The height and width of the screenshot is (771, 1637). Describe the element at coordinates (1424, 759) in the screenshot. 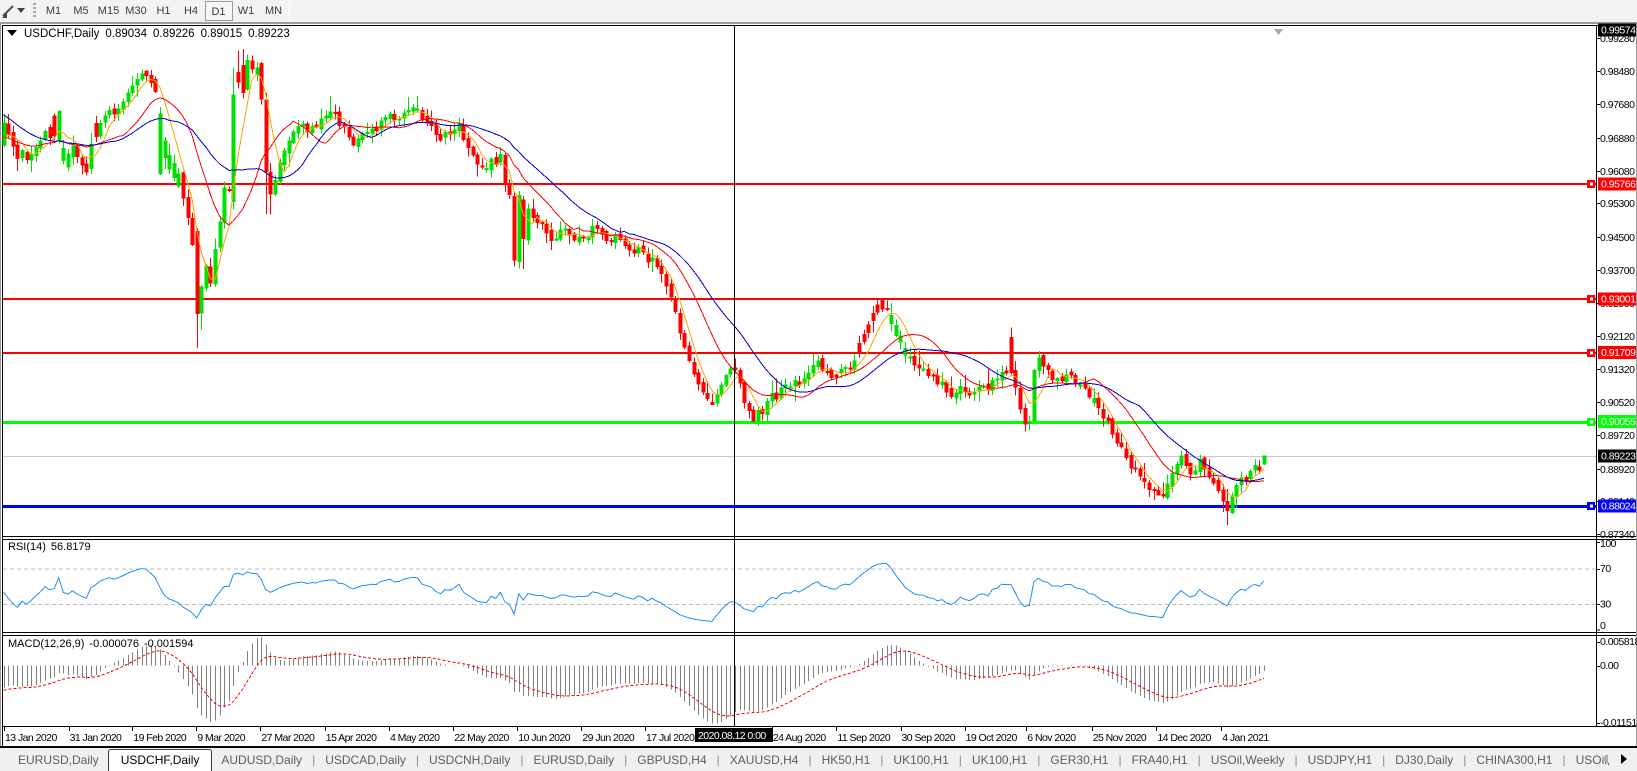

I see `tab-dj30-daily: DJ30,Daily` at that location.